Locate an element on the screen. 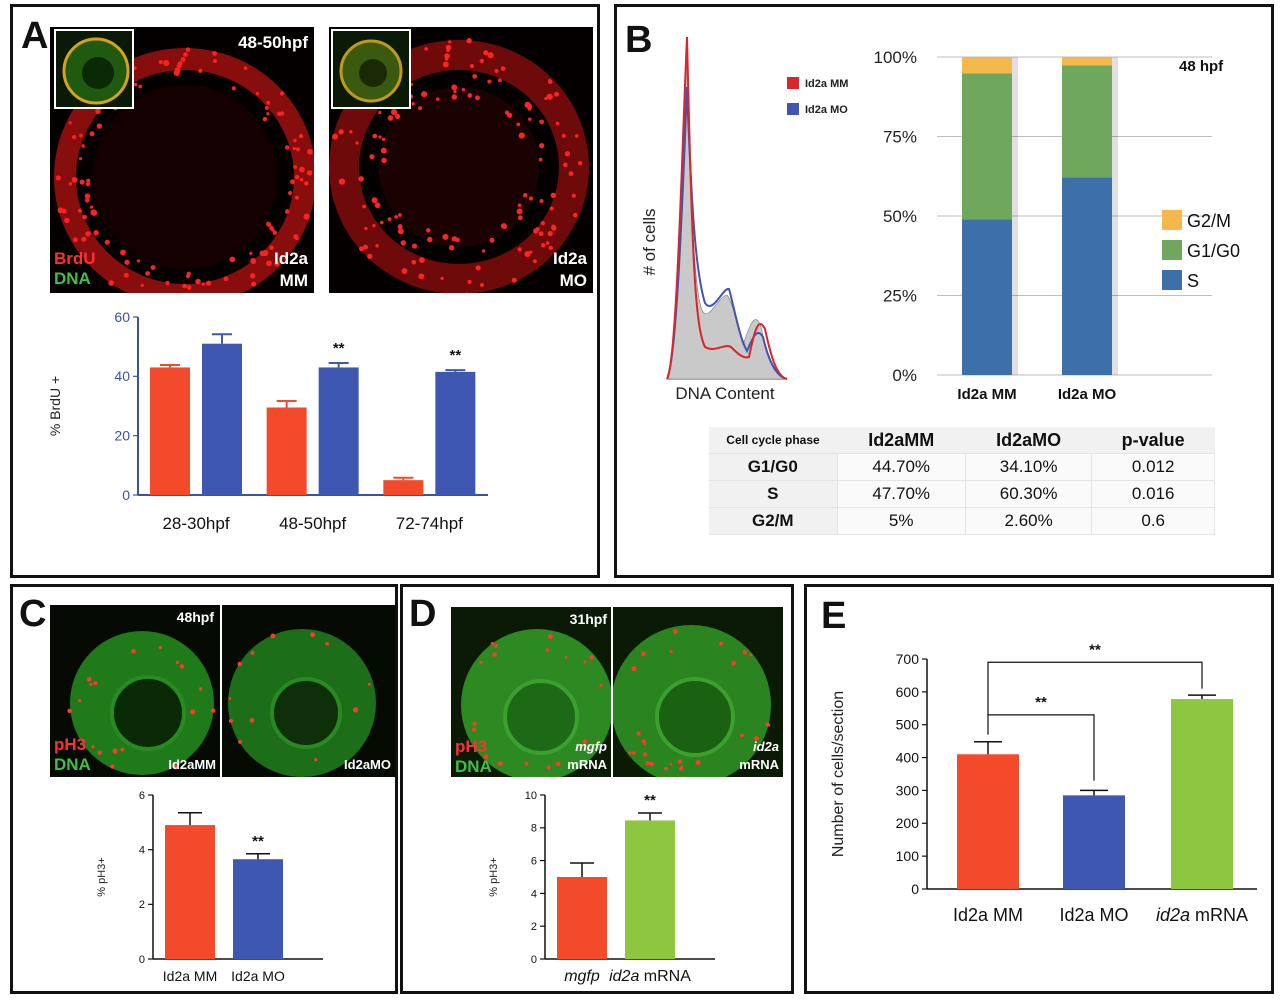 This screenshot has height=1000, width=1280. stain-ph3-label: pH3 is located at coordinates (471, 746).